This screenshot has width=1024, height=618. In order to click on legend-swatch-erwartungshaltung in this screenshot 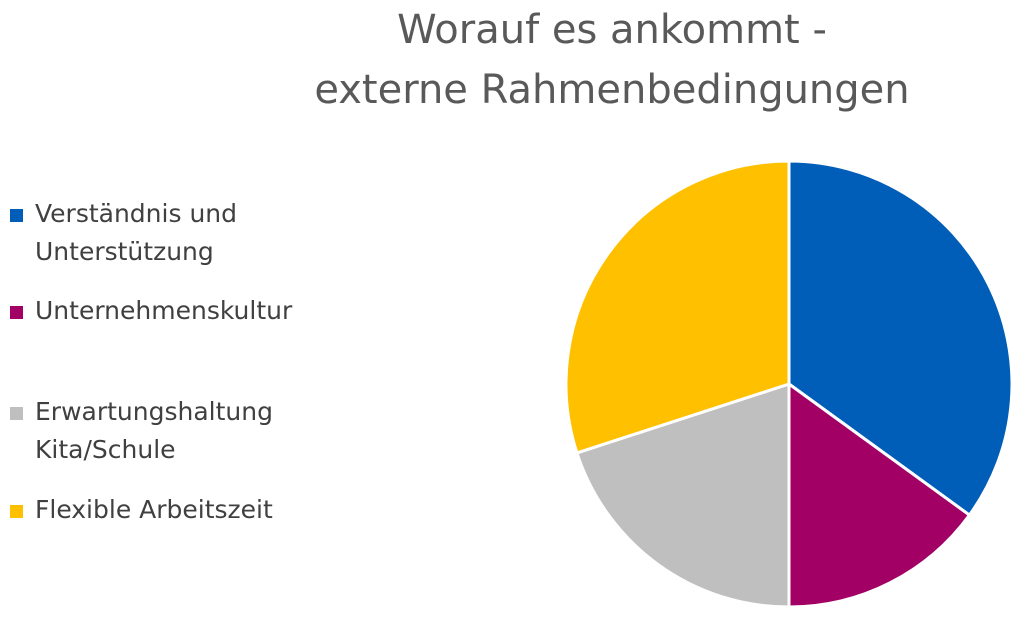, I will do `click(16, 413)`.